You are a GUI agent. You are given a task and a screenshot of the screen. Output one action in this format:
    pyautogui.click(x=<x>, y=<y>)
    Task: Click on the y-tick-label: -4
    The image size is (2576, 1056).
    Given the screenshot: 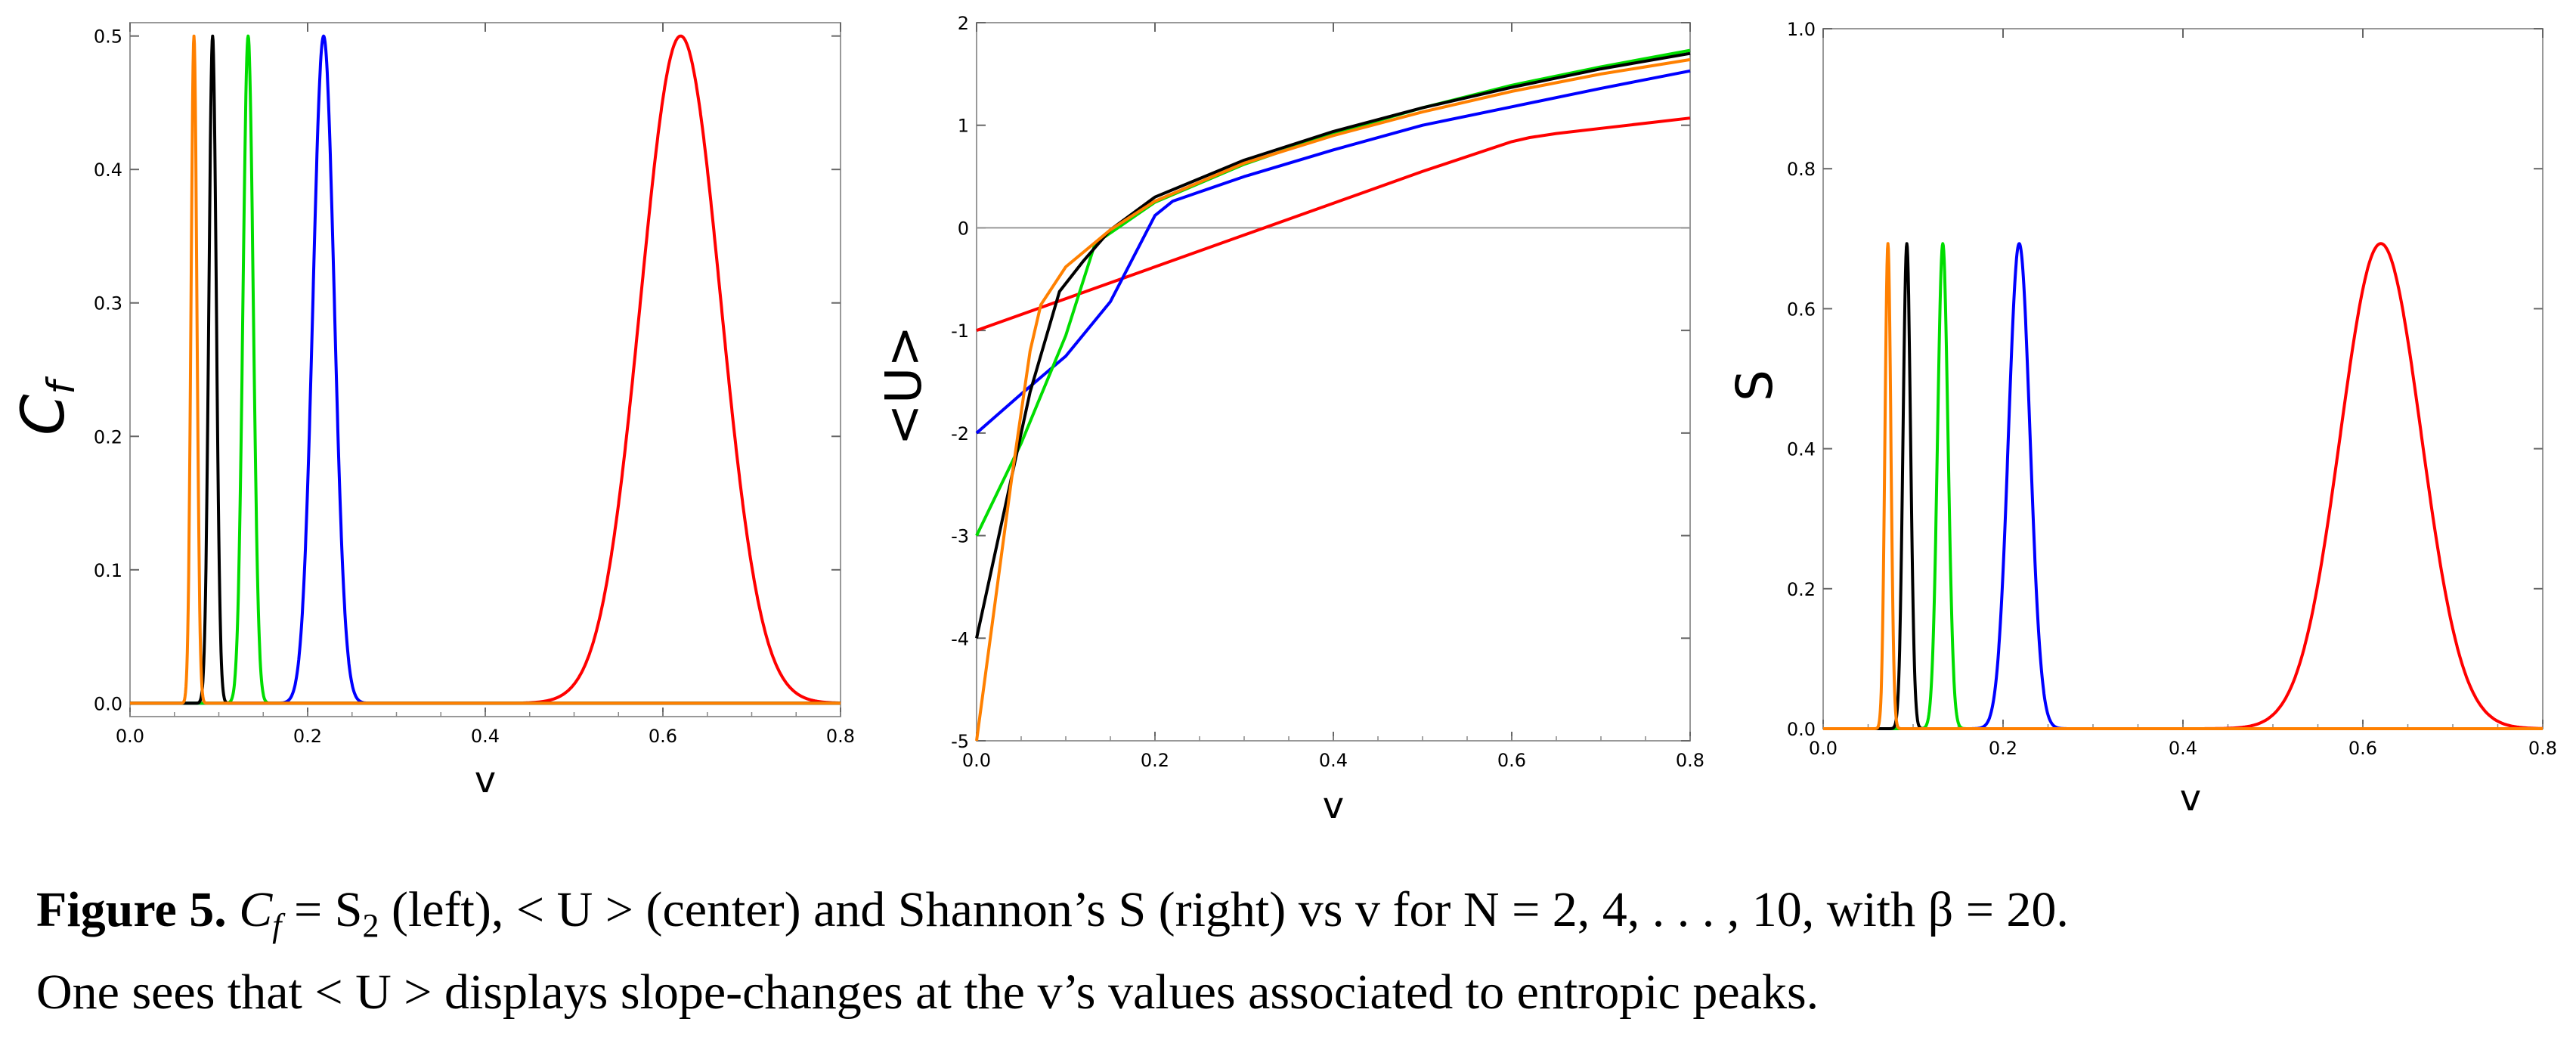 What is the action you would take?
    pyautogui.click(x=960, y=638)
    